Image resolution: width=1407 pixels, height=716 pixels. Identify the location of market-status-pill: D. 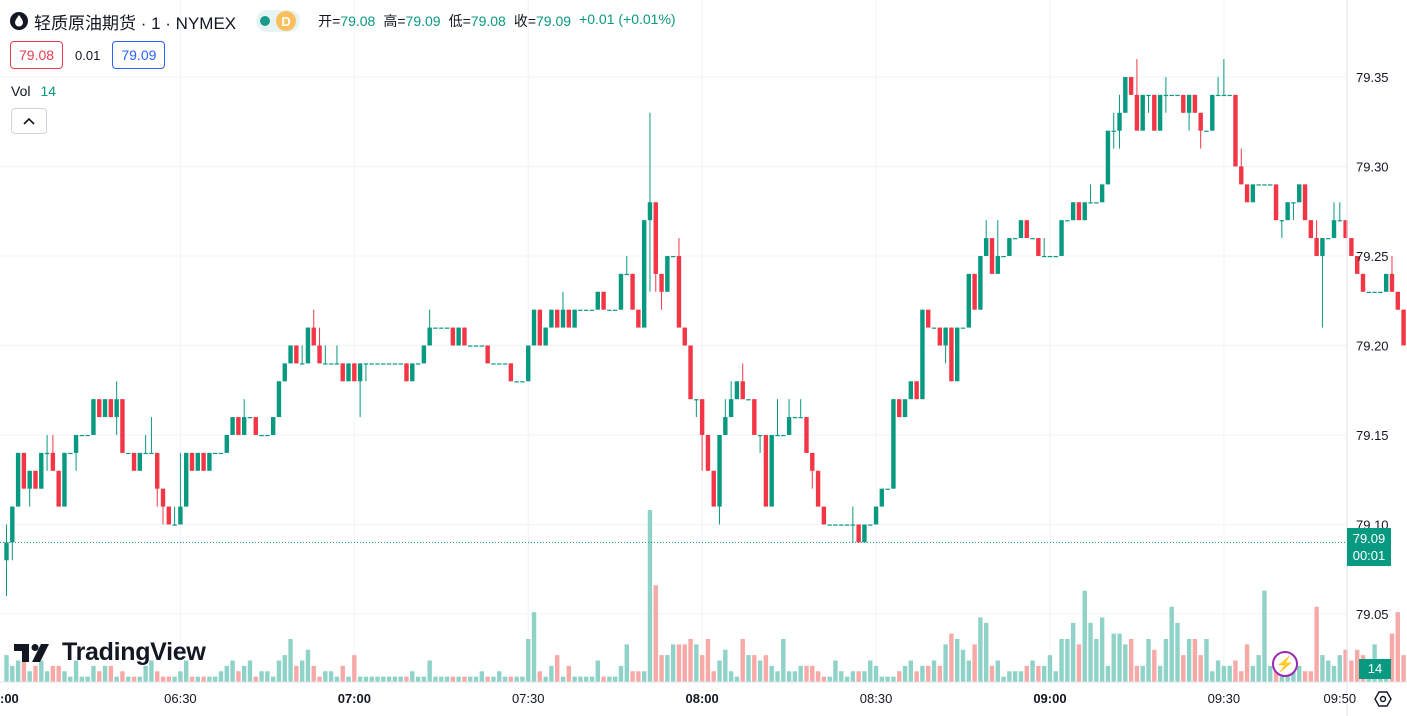
(278, 21).